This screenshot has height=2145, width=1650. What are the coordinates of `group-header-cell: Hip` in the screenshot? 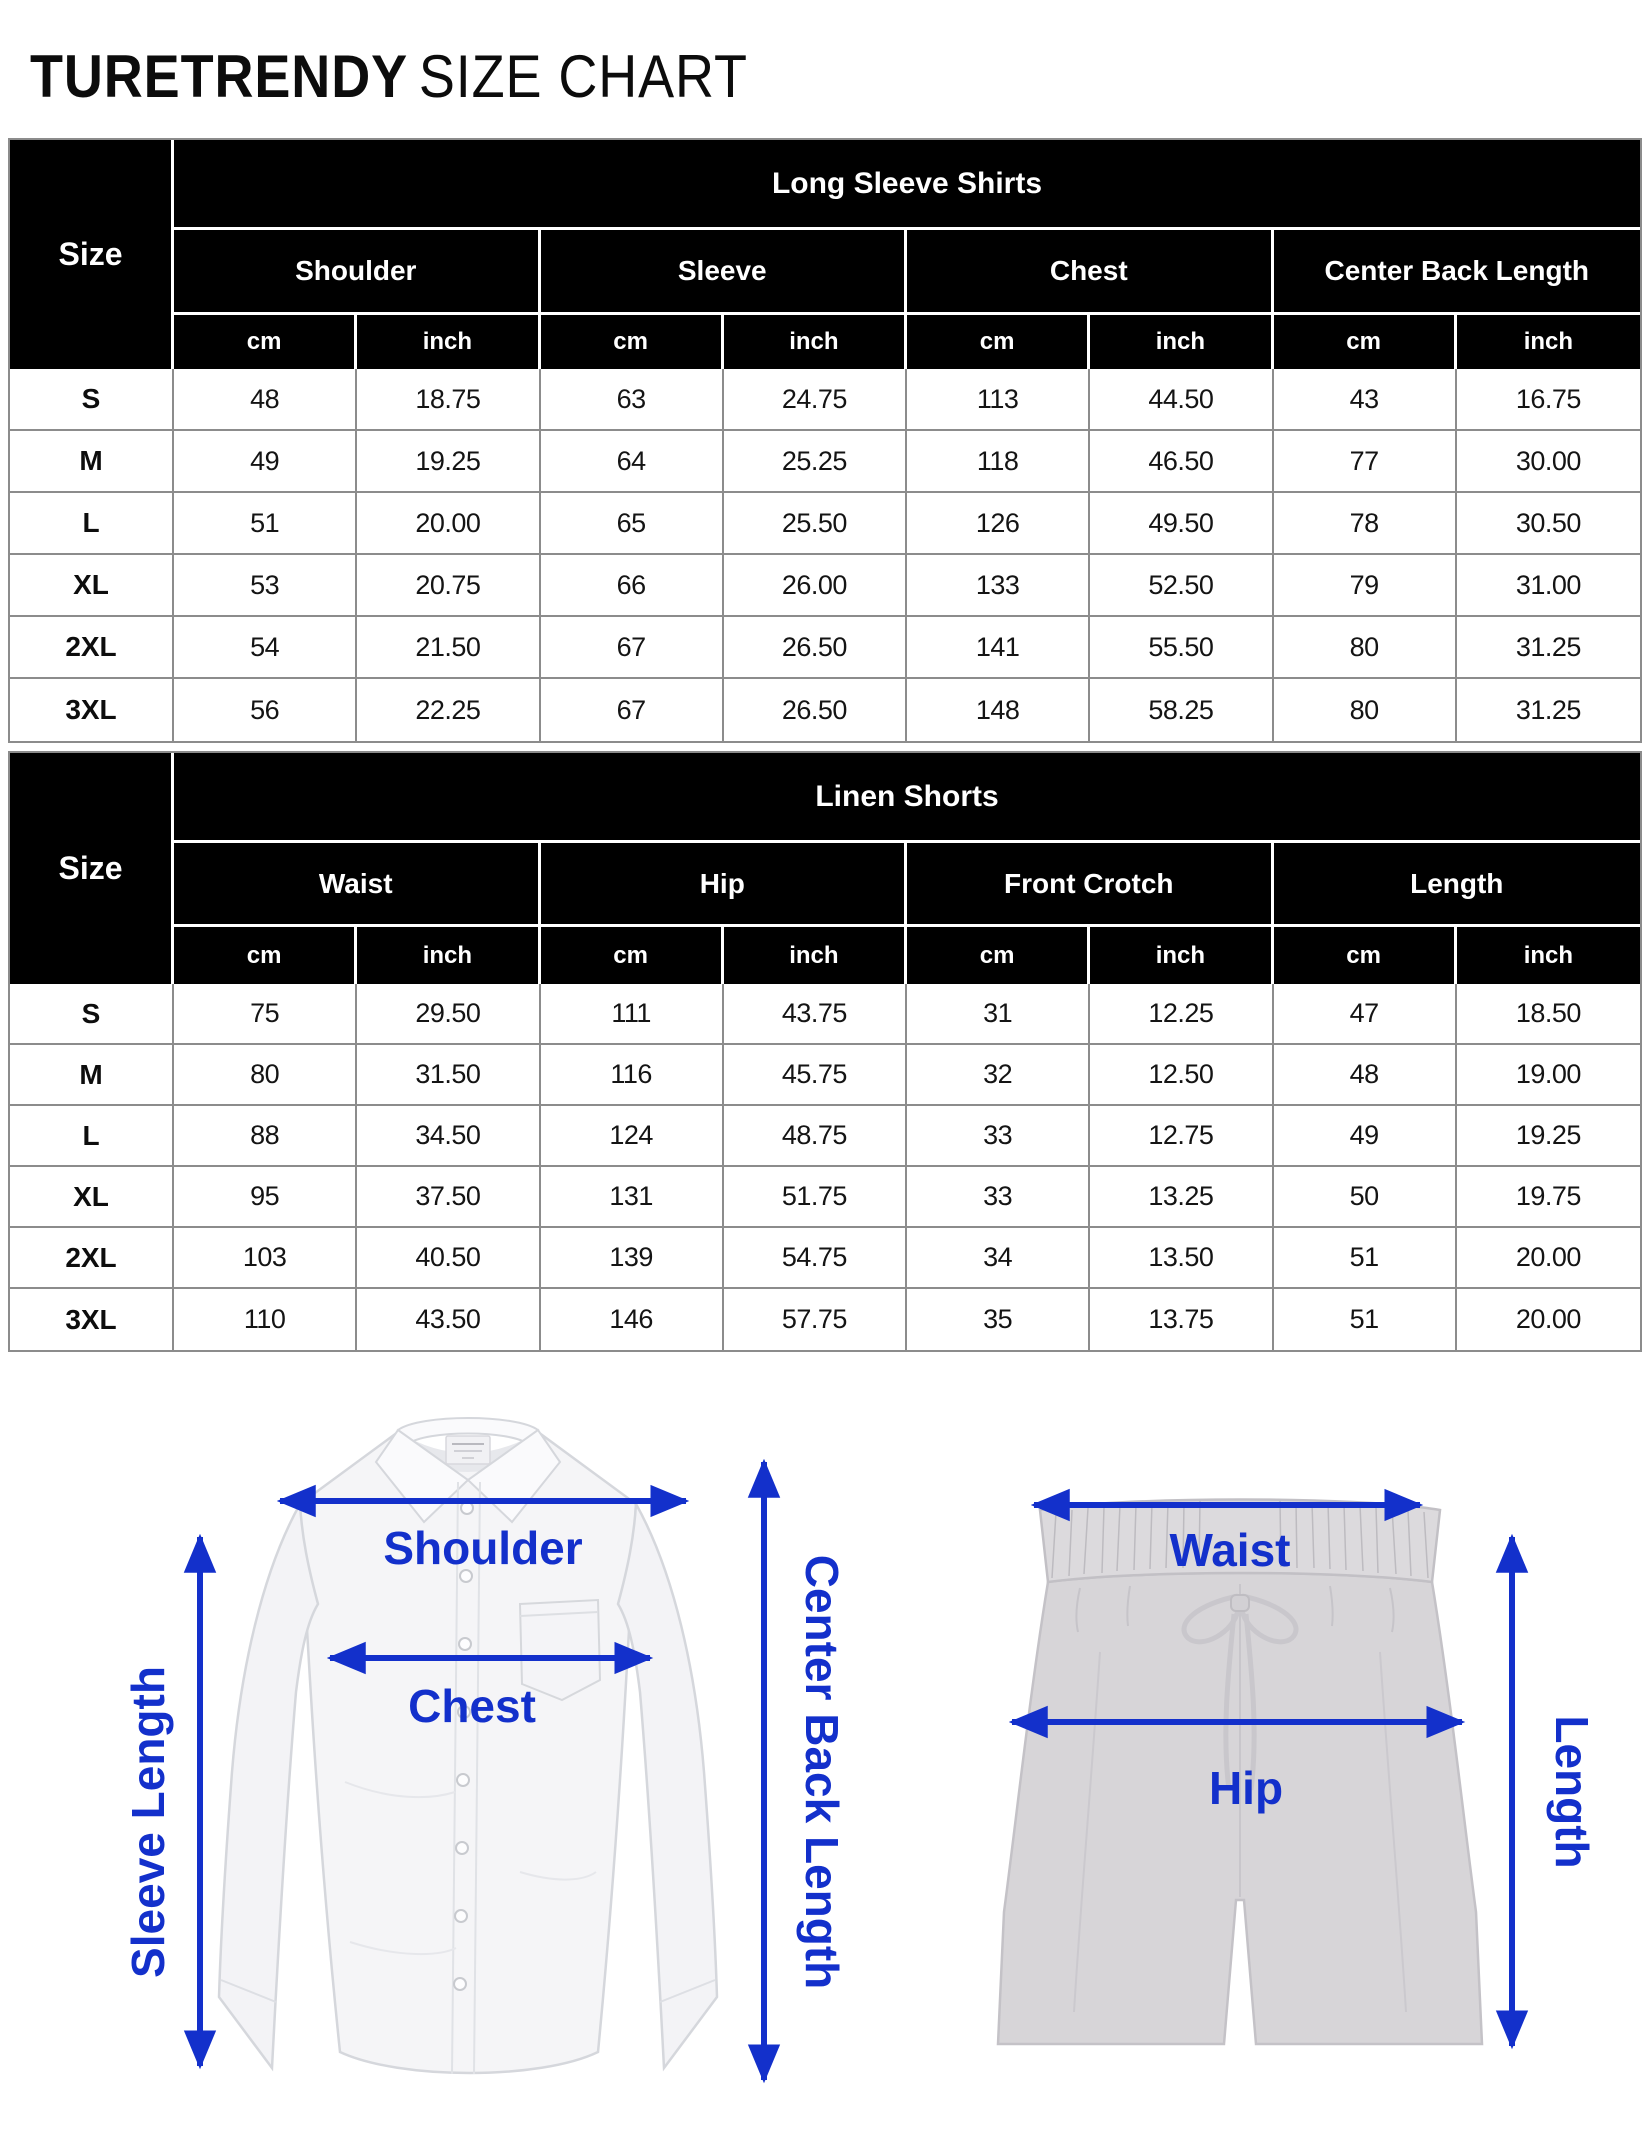 It's located at (723, 885).